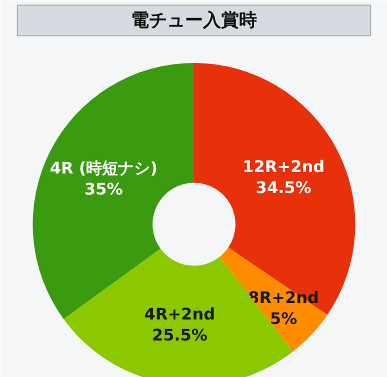  What do you see at coordinates (283, 298) in the screenshot?
I see `slice-label: 8R+2nd` at bounding box center [283, 298].